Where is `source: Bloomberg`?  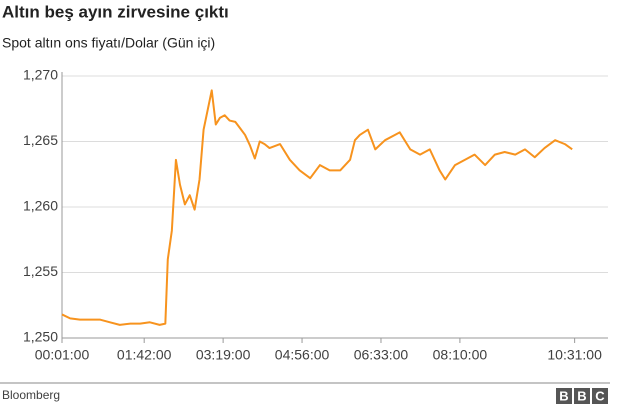 source: Bloomberg is located at coordinates (31, 395).